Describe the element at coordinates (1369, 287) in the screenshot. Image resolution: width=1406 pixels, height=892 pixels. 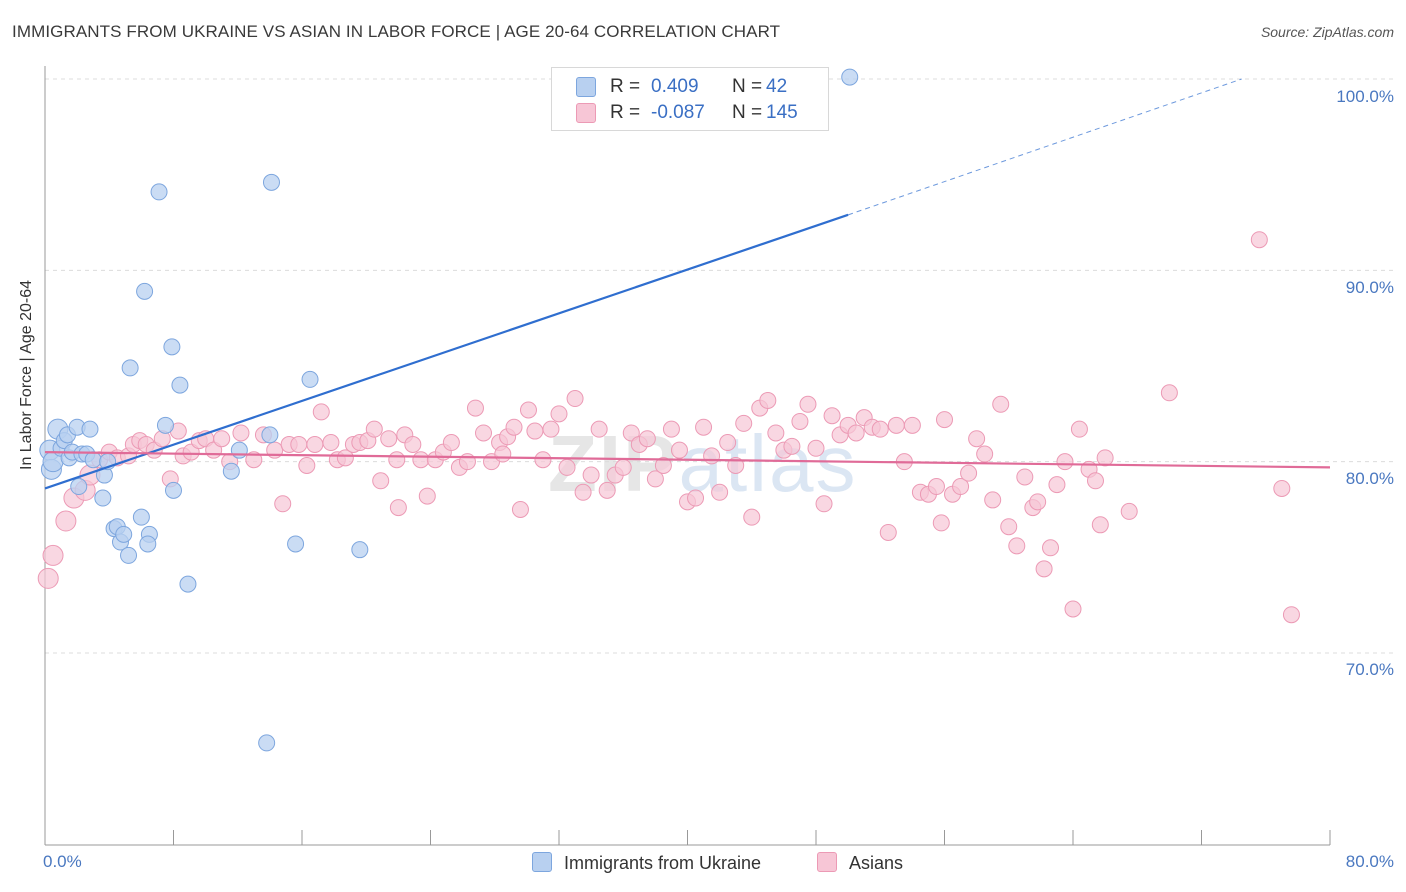
I see `y-tick-label-90: 90.0%` at that location.